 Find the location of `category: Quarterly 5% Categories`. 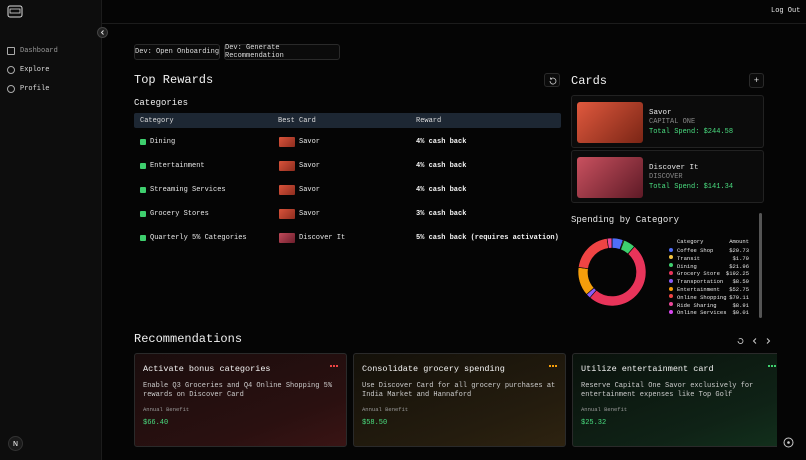

category: Quarterly 5% Categories is located at coordinates (198, 238).